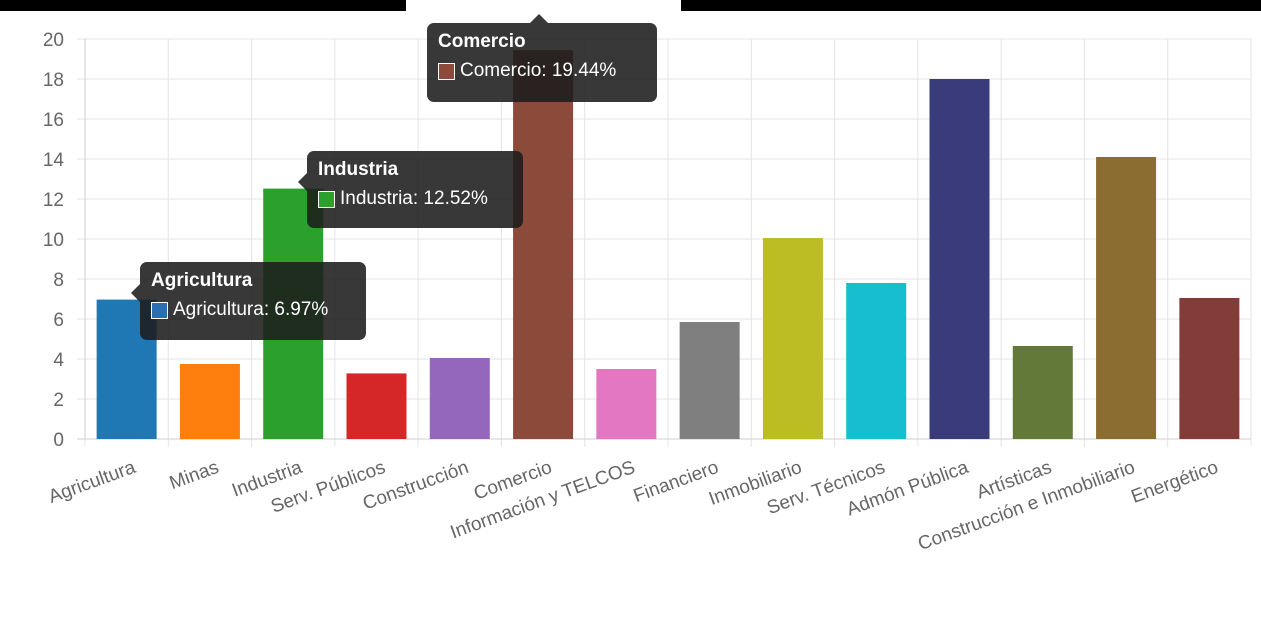 This screenshot has width=1261, height=619. I want to click on bar-art-sticas, so click(1042, 392).